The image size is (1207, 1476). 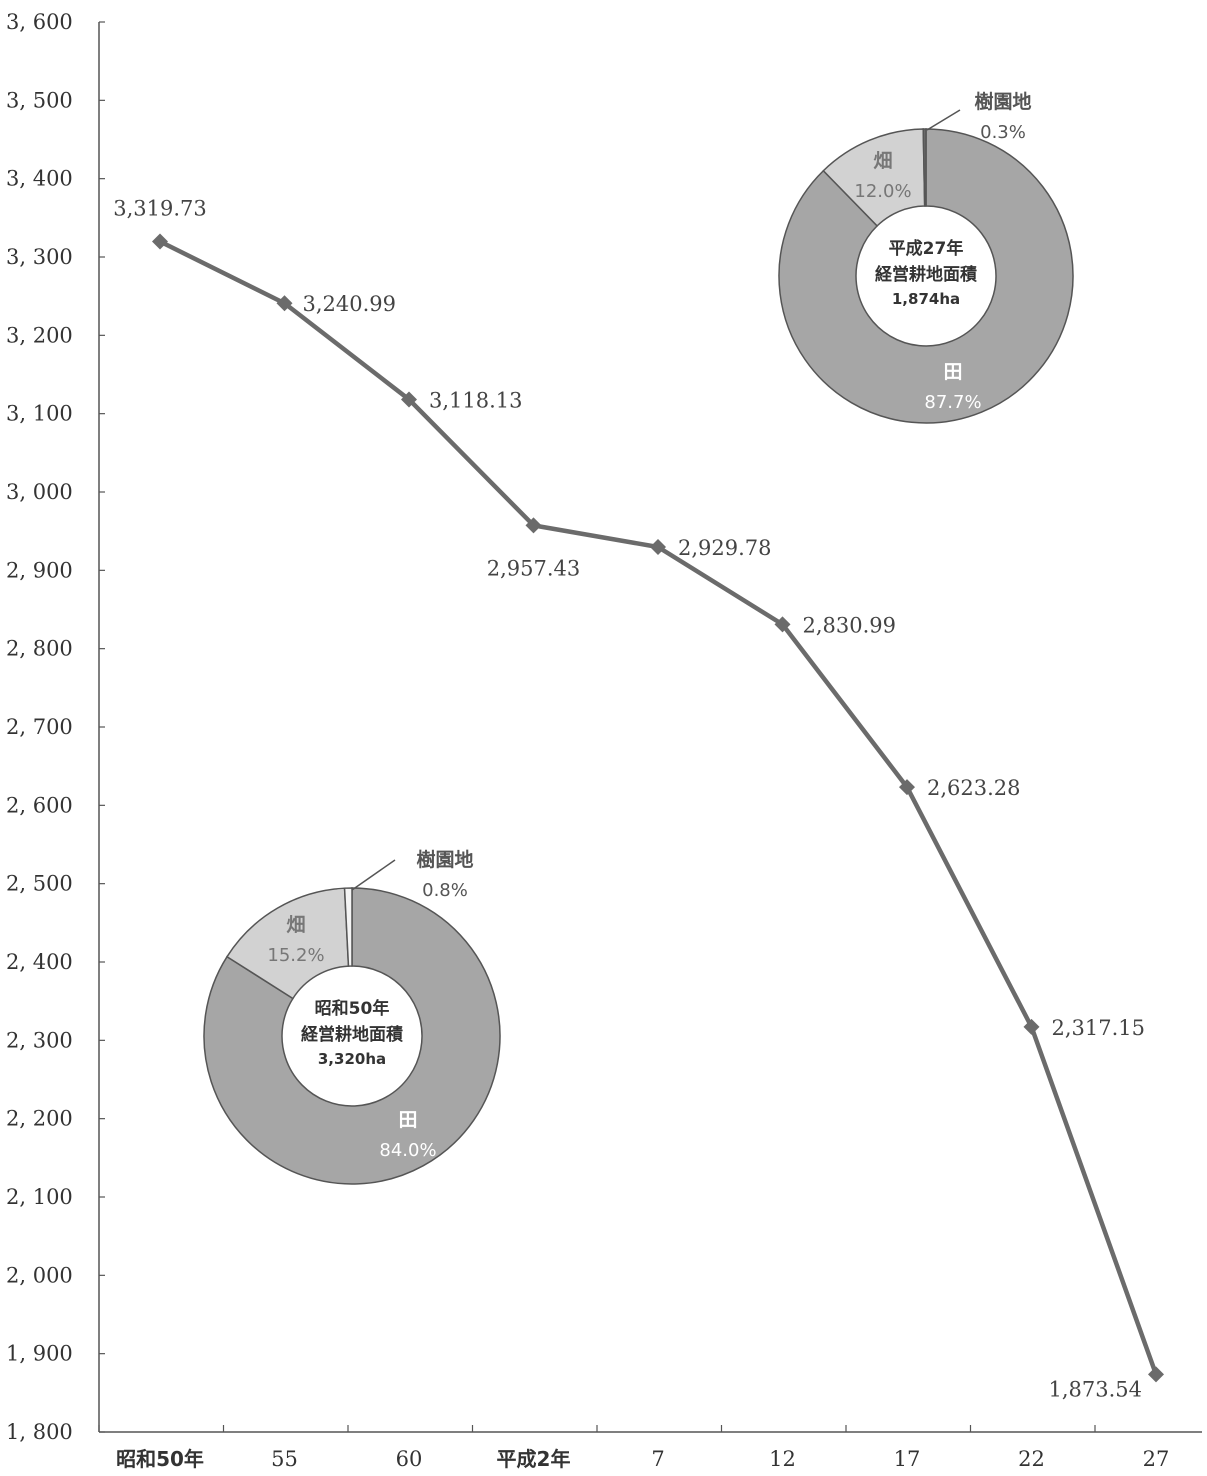 What do you see at coordinates (926, 299) in the screenshot?
I see `donut-center-label: 1,874ha` at bounding box center [926, 299].